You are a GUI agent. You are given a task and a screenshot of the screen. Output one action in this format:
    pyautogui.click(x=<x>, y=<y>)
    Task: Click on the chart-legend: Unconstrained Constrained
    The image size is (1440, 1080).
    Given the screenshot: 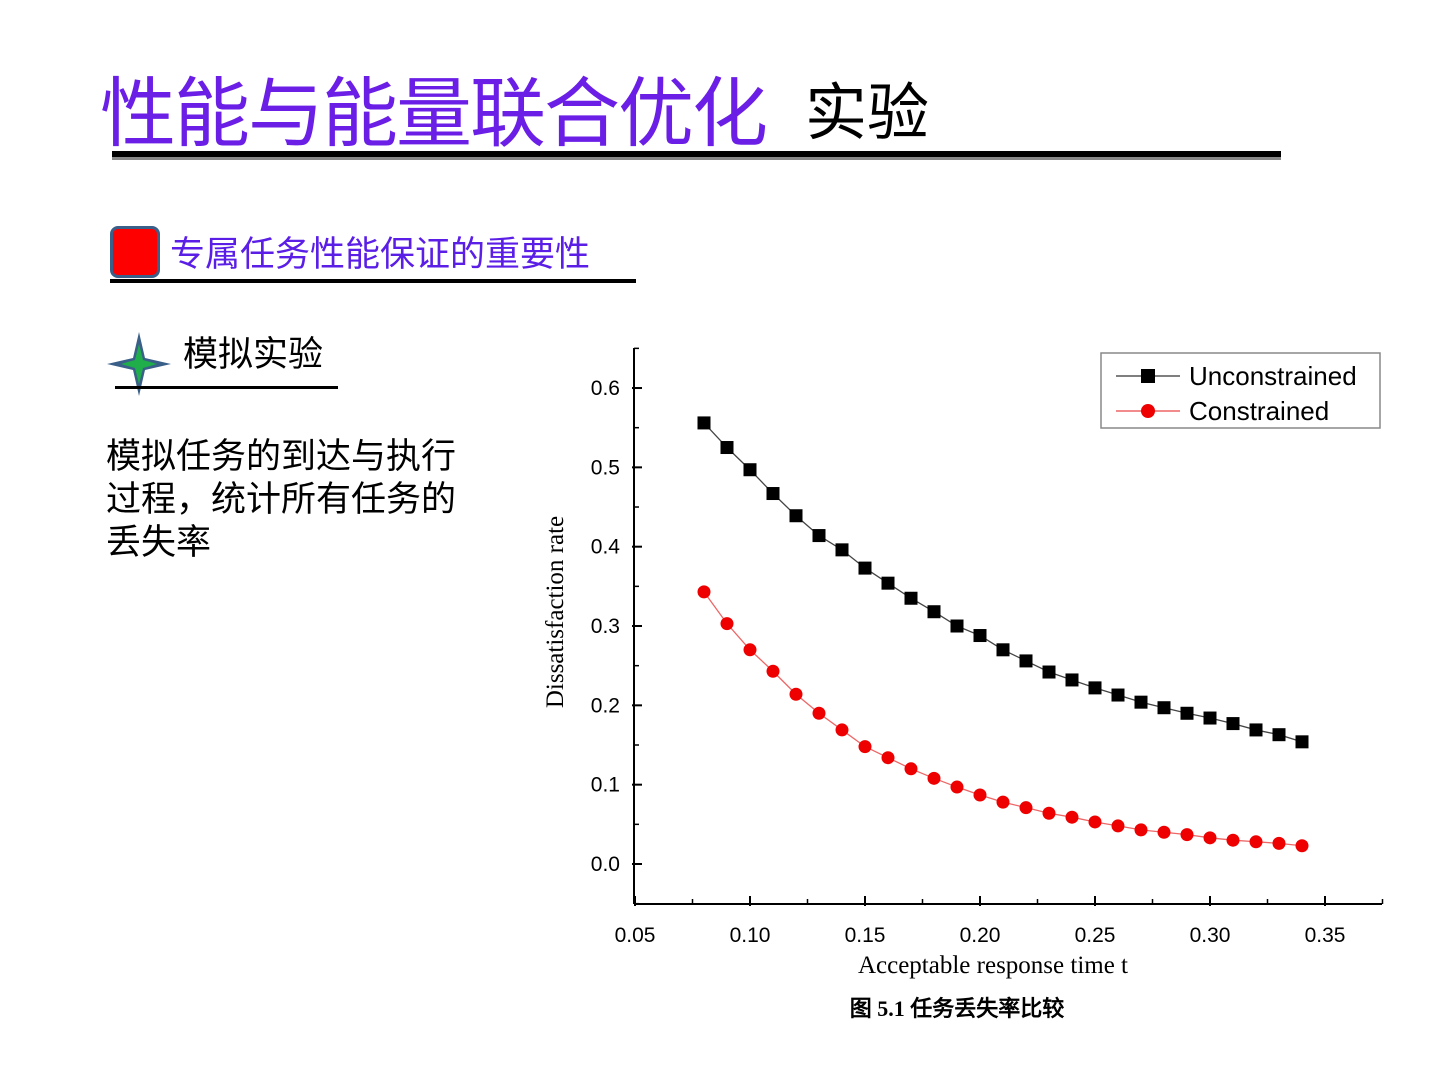 What is the action you would take?
    pyautogui.click(x=1240, y=390)
    